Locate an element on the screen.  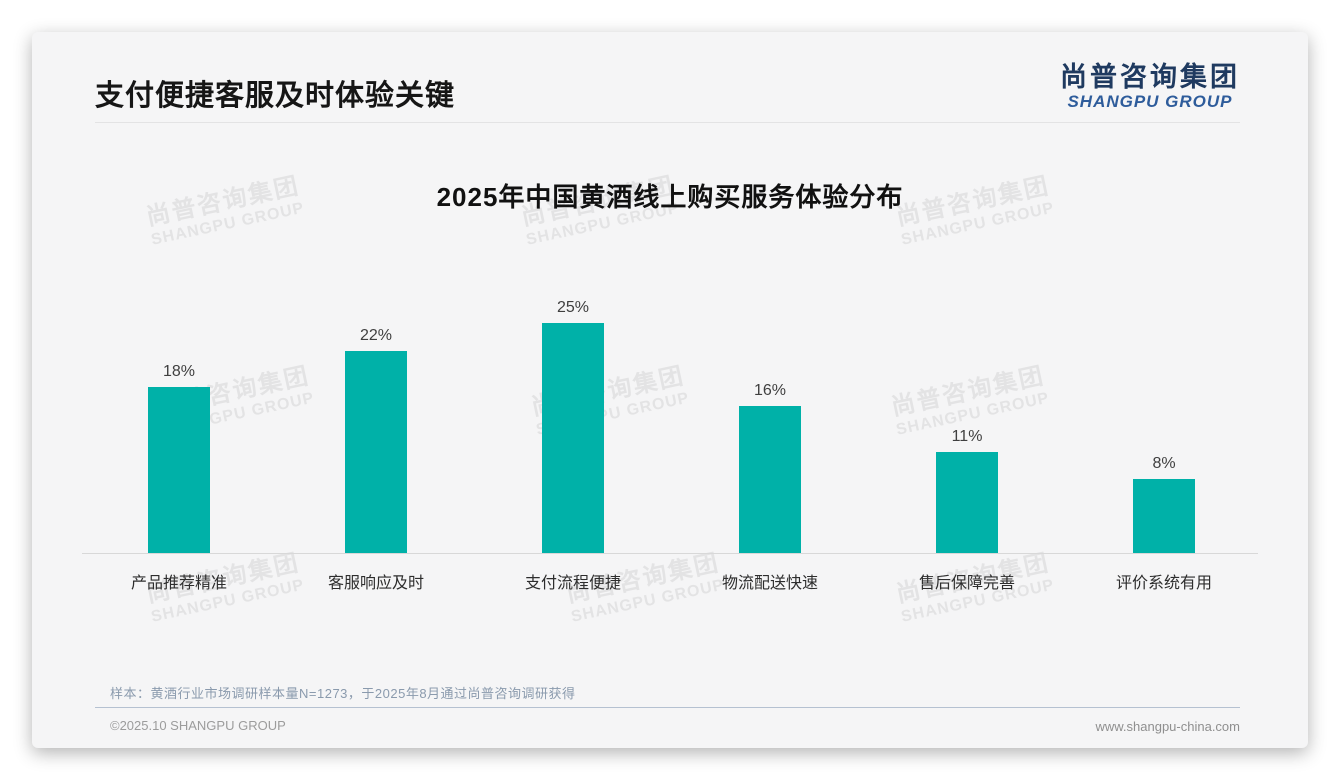
shangpu-logo: 尚普咨询集团 SHANGPU GROUP is located at coordinates (1150, 87).